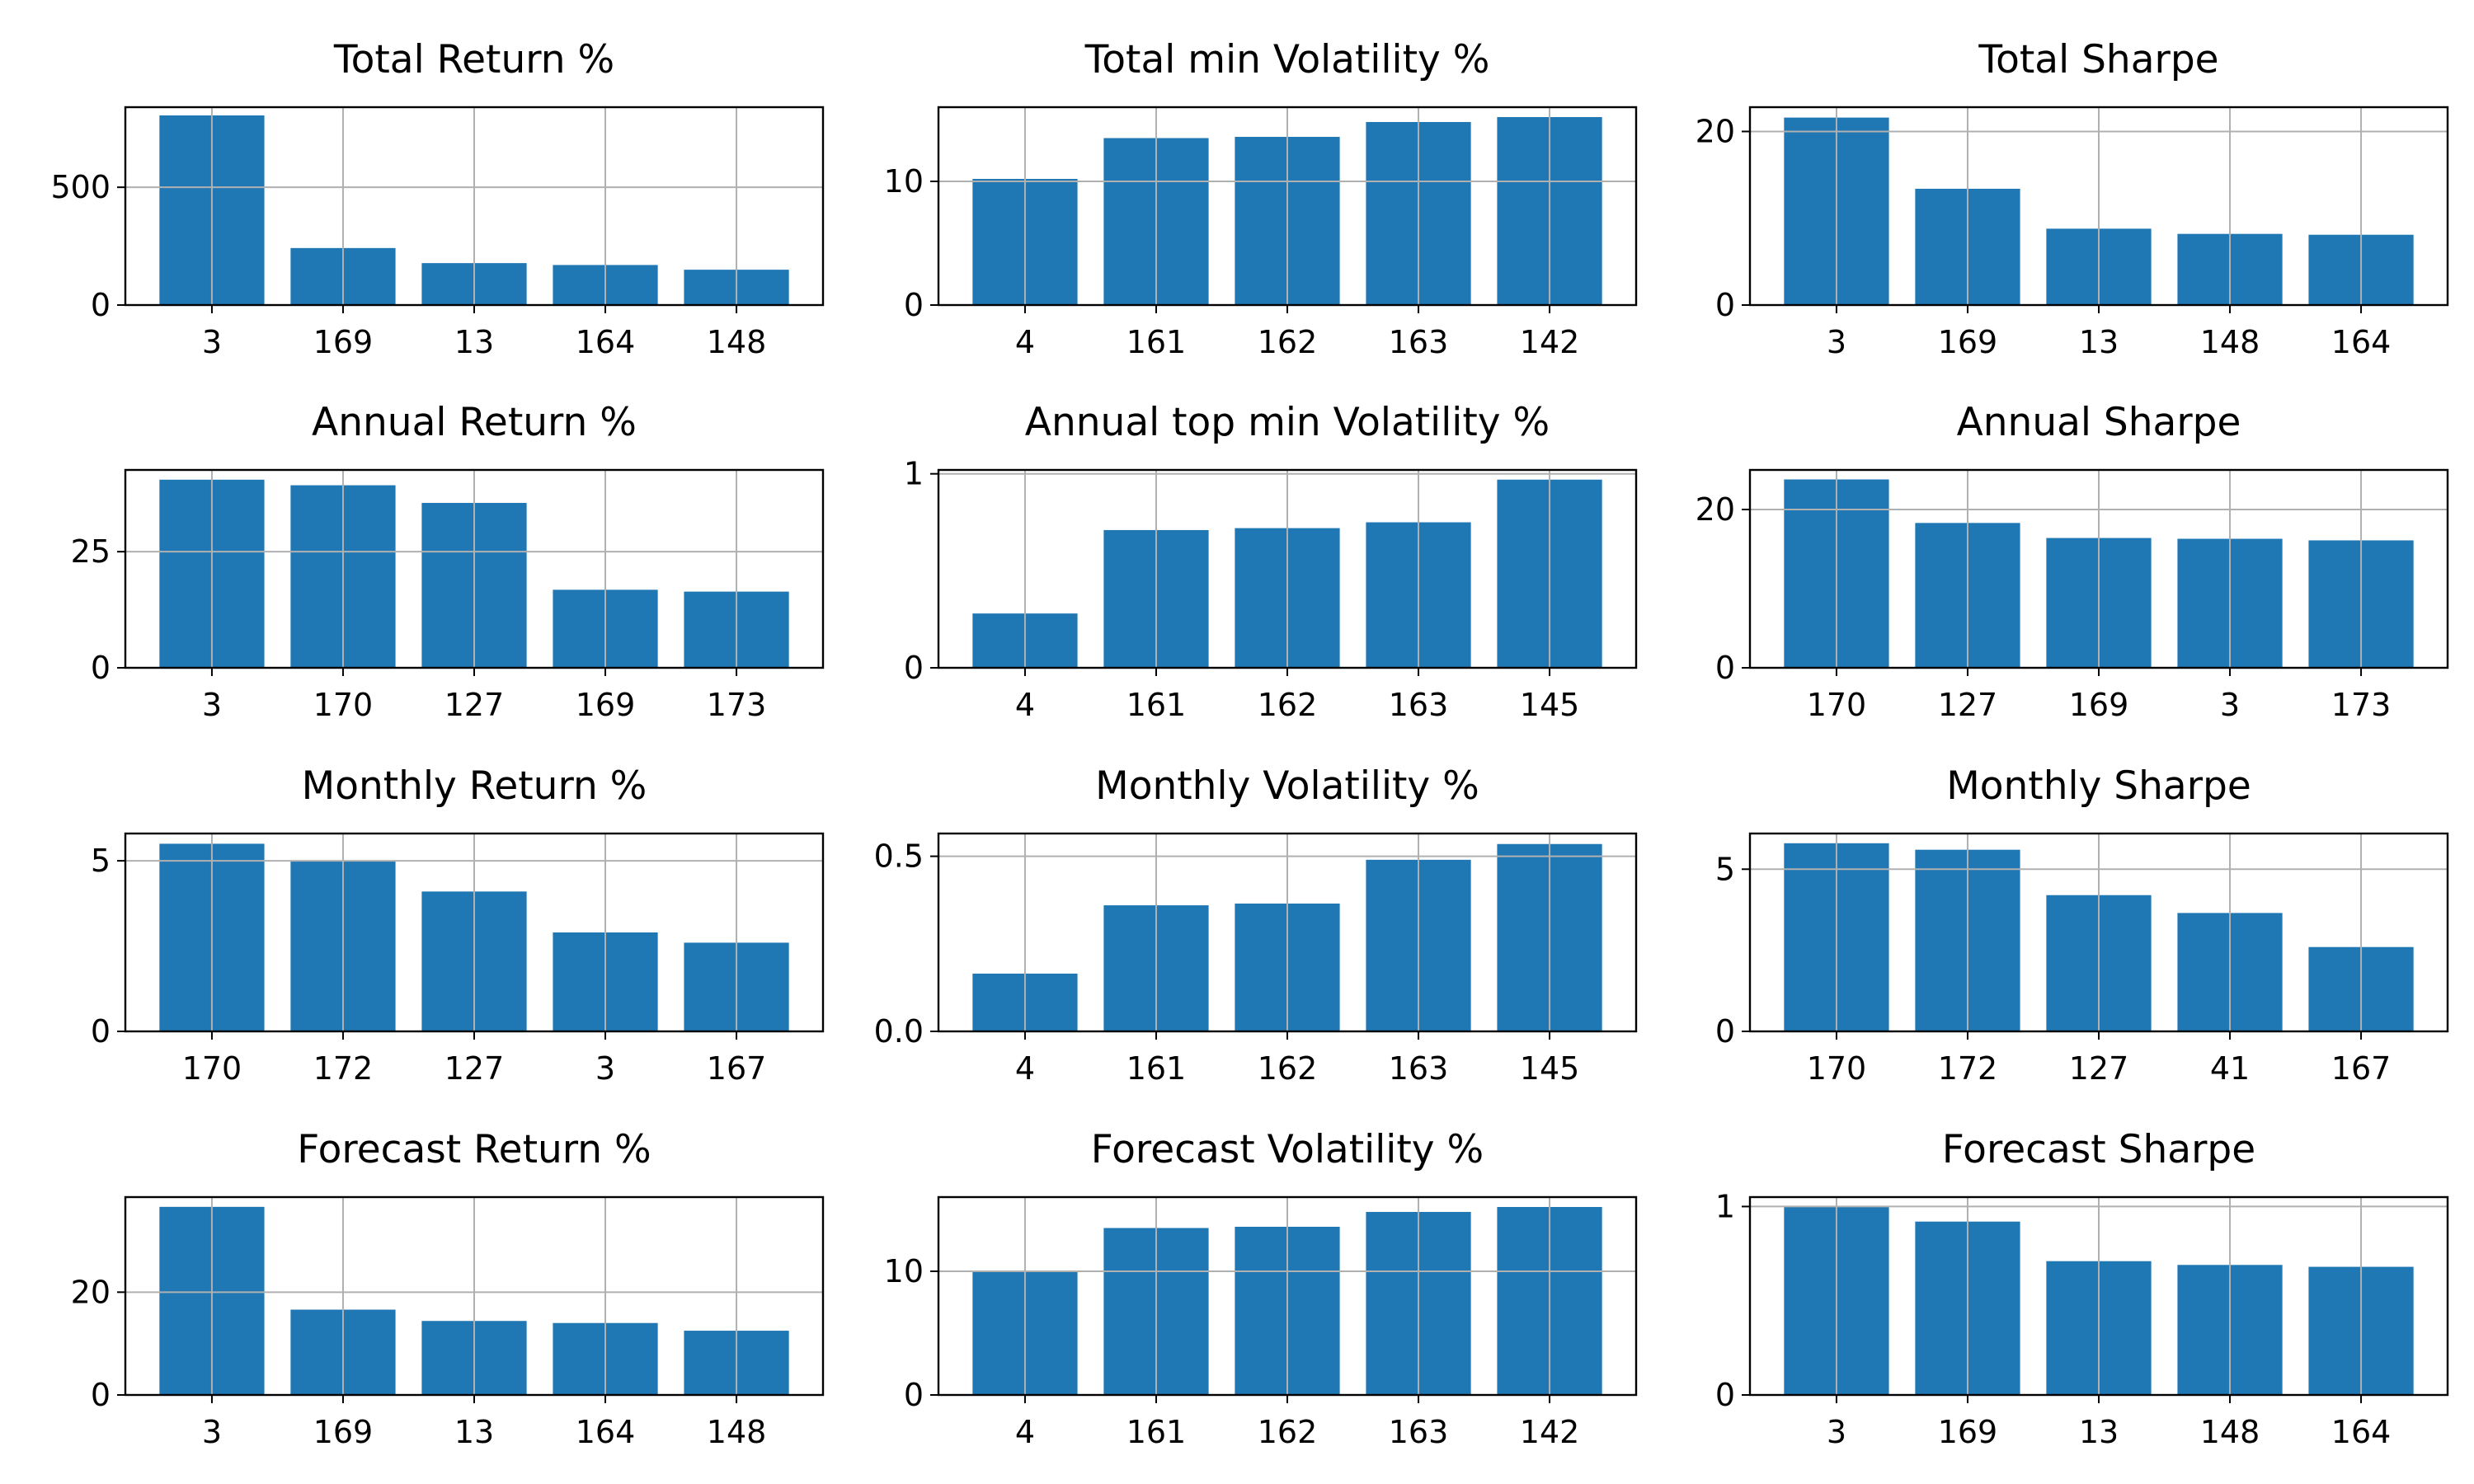  I want to click on subplot-3: Total Sharpe 3 169 13 148 164 0 20, so click(2072, 198).